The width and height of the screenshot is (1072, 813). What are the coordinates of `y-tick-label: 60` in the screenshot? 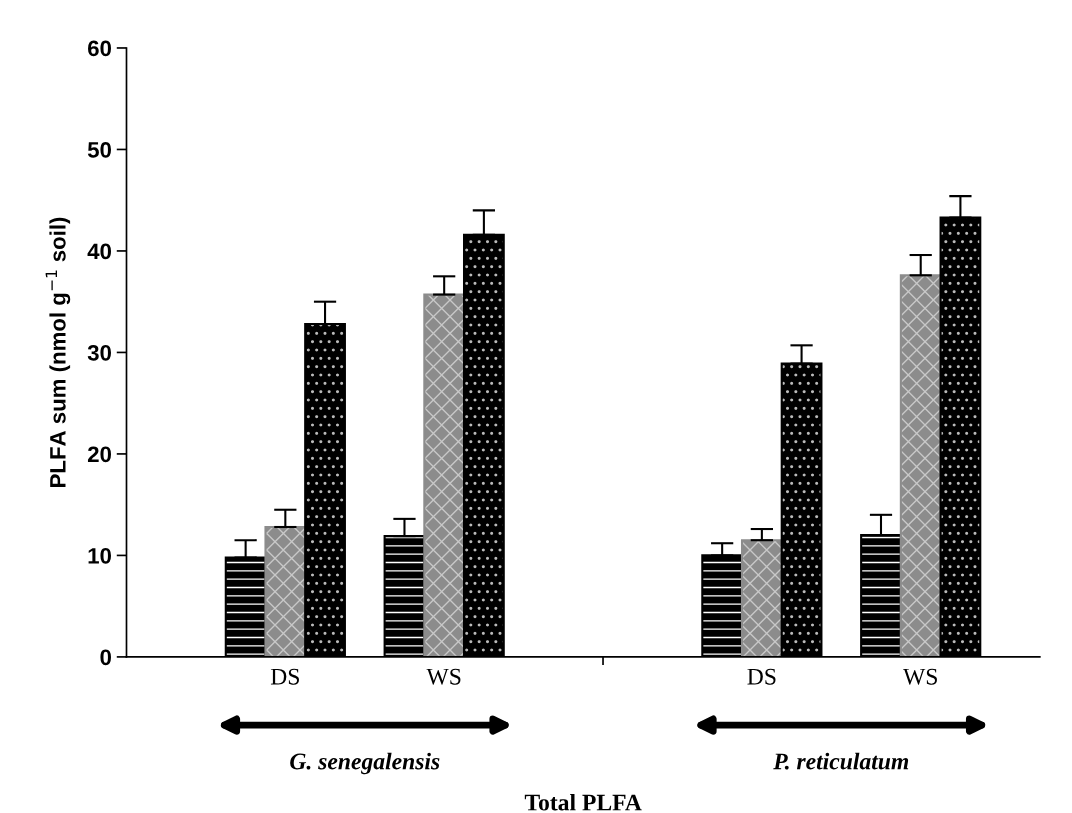 It's located at (99, 48).